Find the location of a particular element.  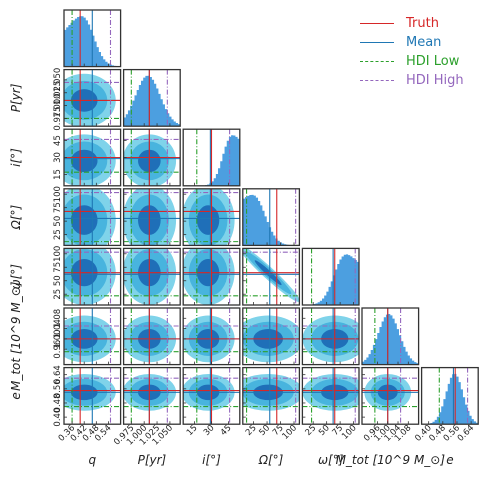

y-tick-label-p-yr: 1.000 is located at coordinates (58, 105).